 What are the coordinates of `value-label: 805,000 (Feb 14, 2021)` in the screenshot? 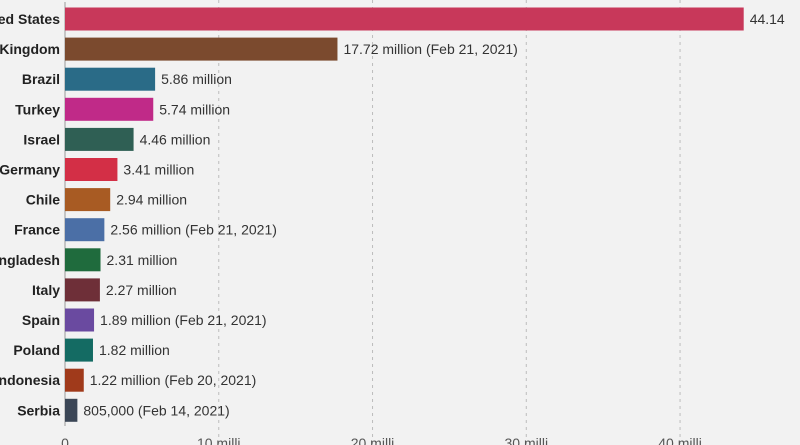 It's located at (156, 410).